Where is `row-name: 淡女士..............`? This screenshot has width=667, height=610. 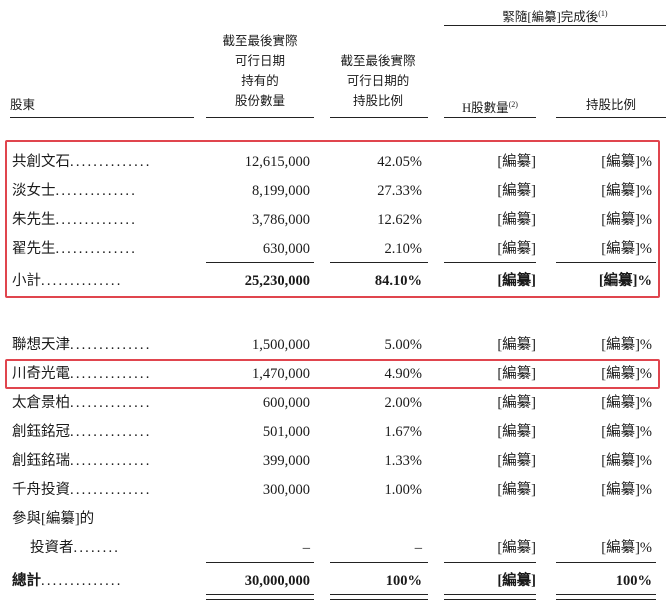 row-name: 淡女士.............. is located at coordinates (74, 191).